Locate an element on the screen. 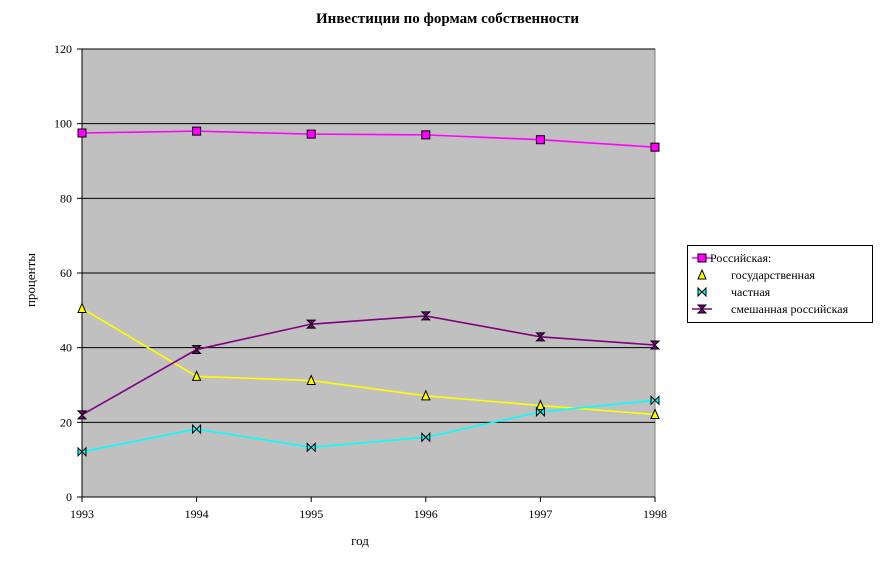  y-tick-label: 20 is located at coordinates (66, 422).